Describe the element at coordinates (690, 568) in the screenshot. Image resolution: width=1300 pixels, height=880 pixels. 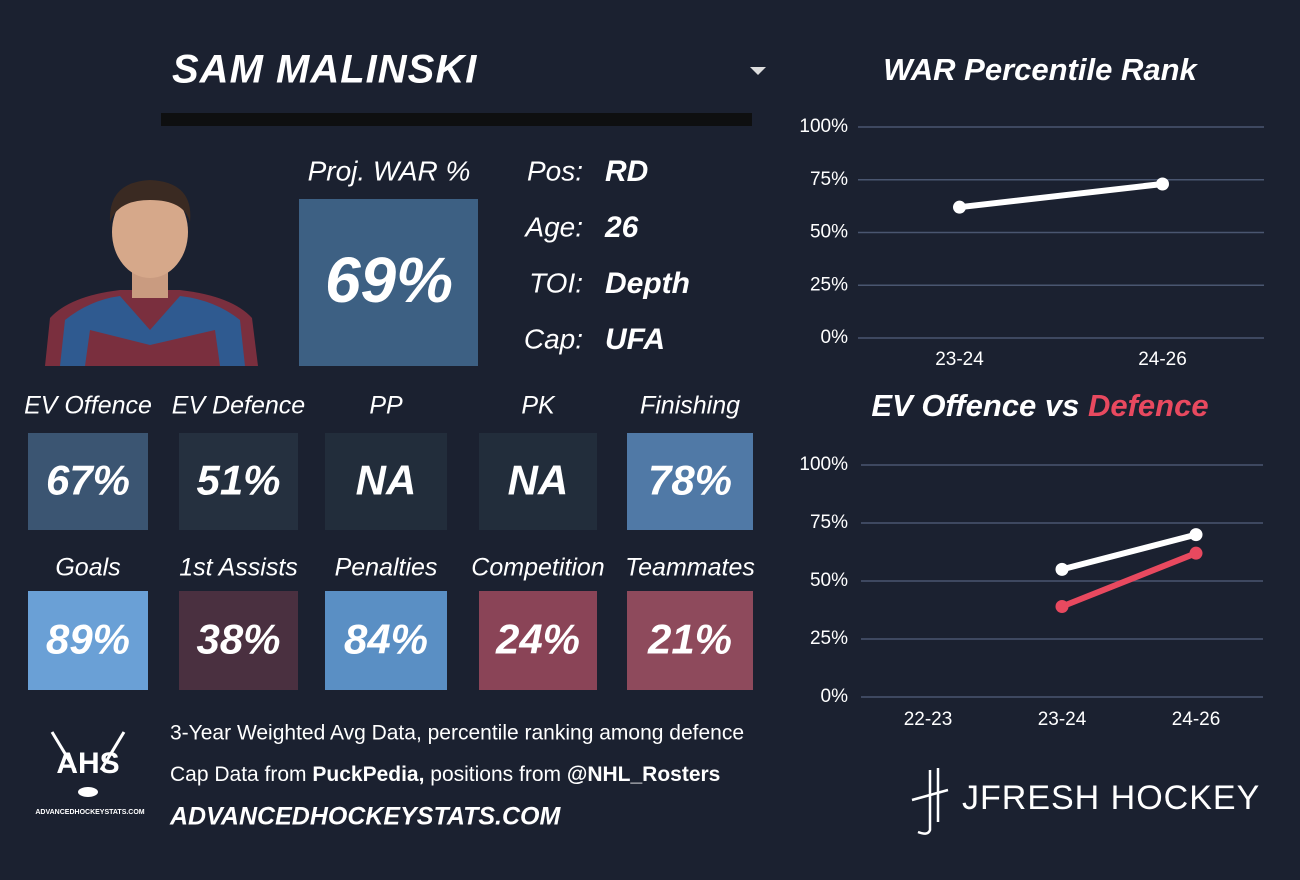
I see `tile-label: Teammates` at that location.